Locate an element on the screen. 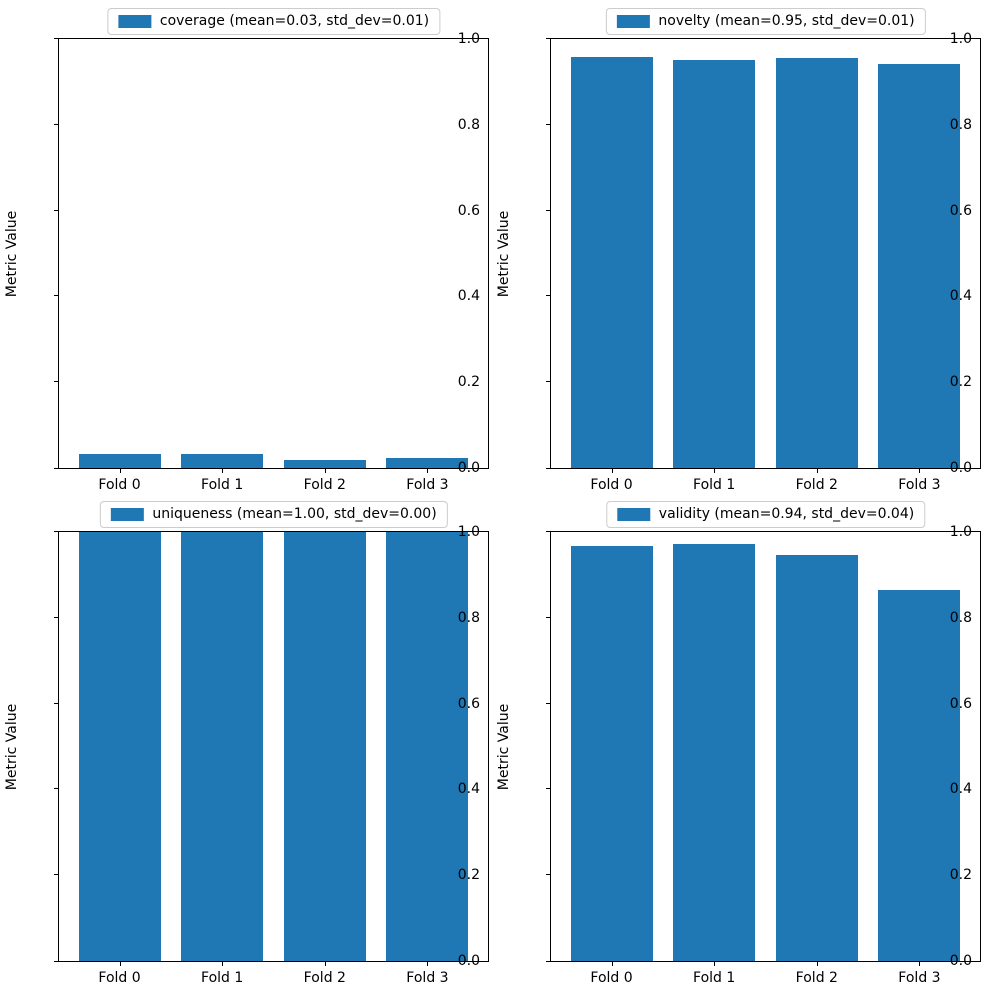 Image resolution: width=989 pixels, height=996 pixels. legend-uniqueness: uniqueness (mean=1.00, std_dev=0.00) is located at coordinates (273, 514).